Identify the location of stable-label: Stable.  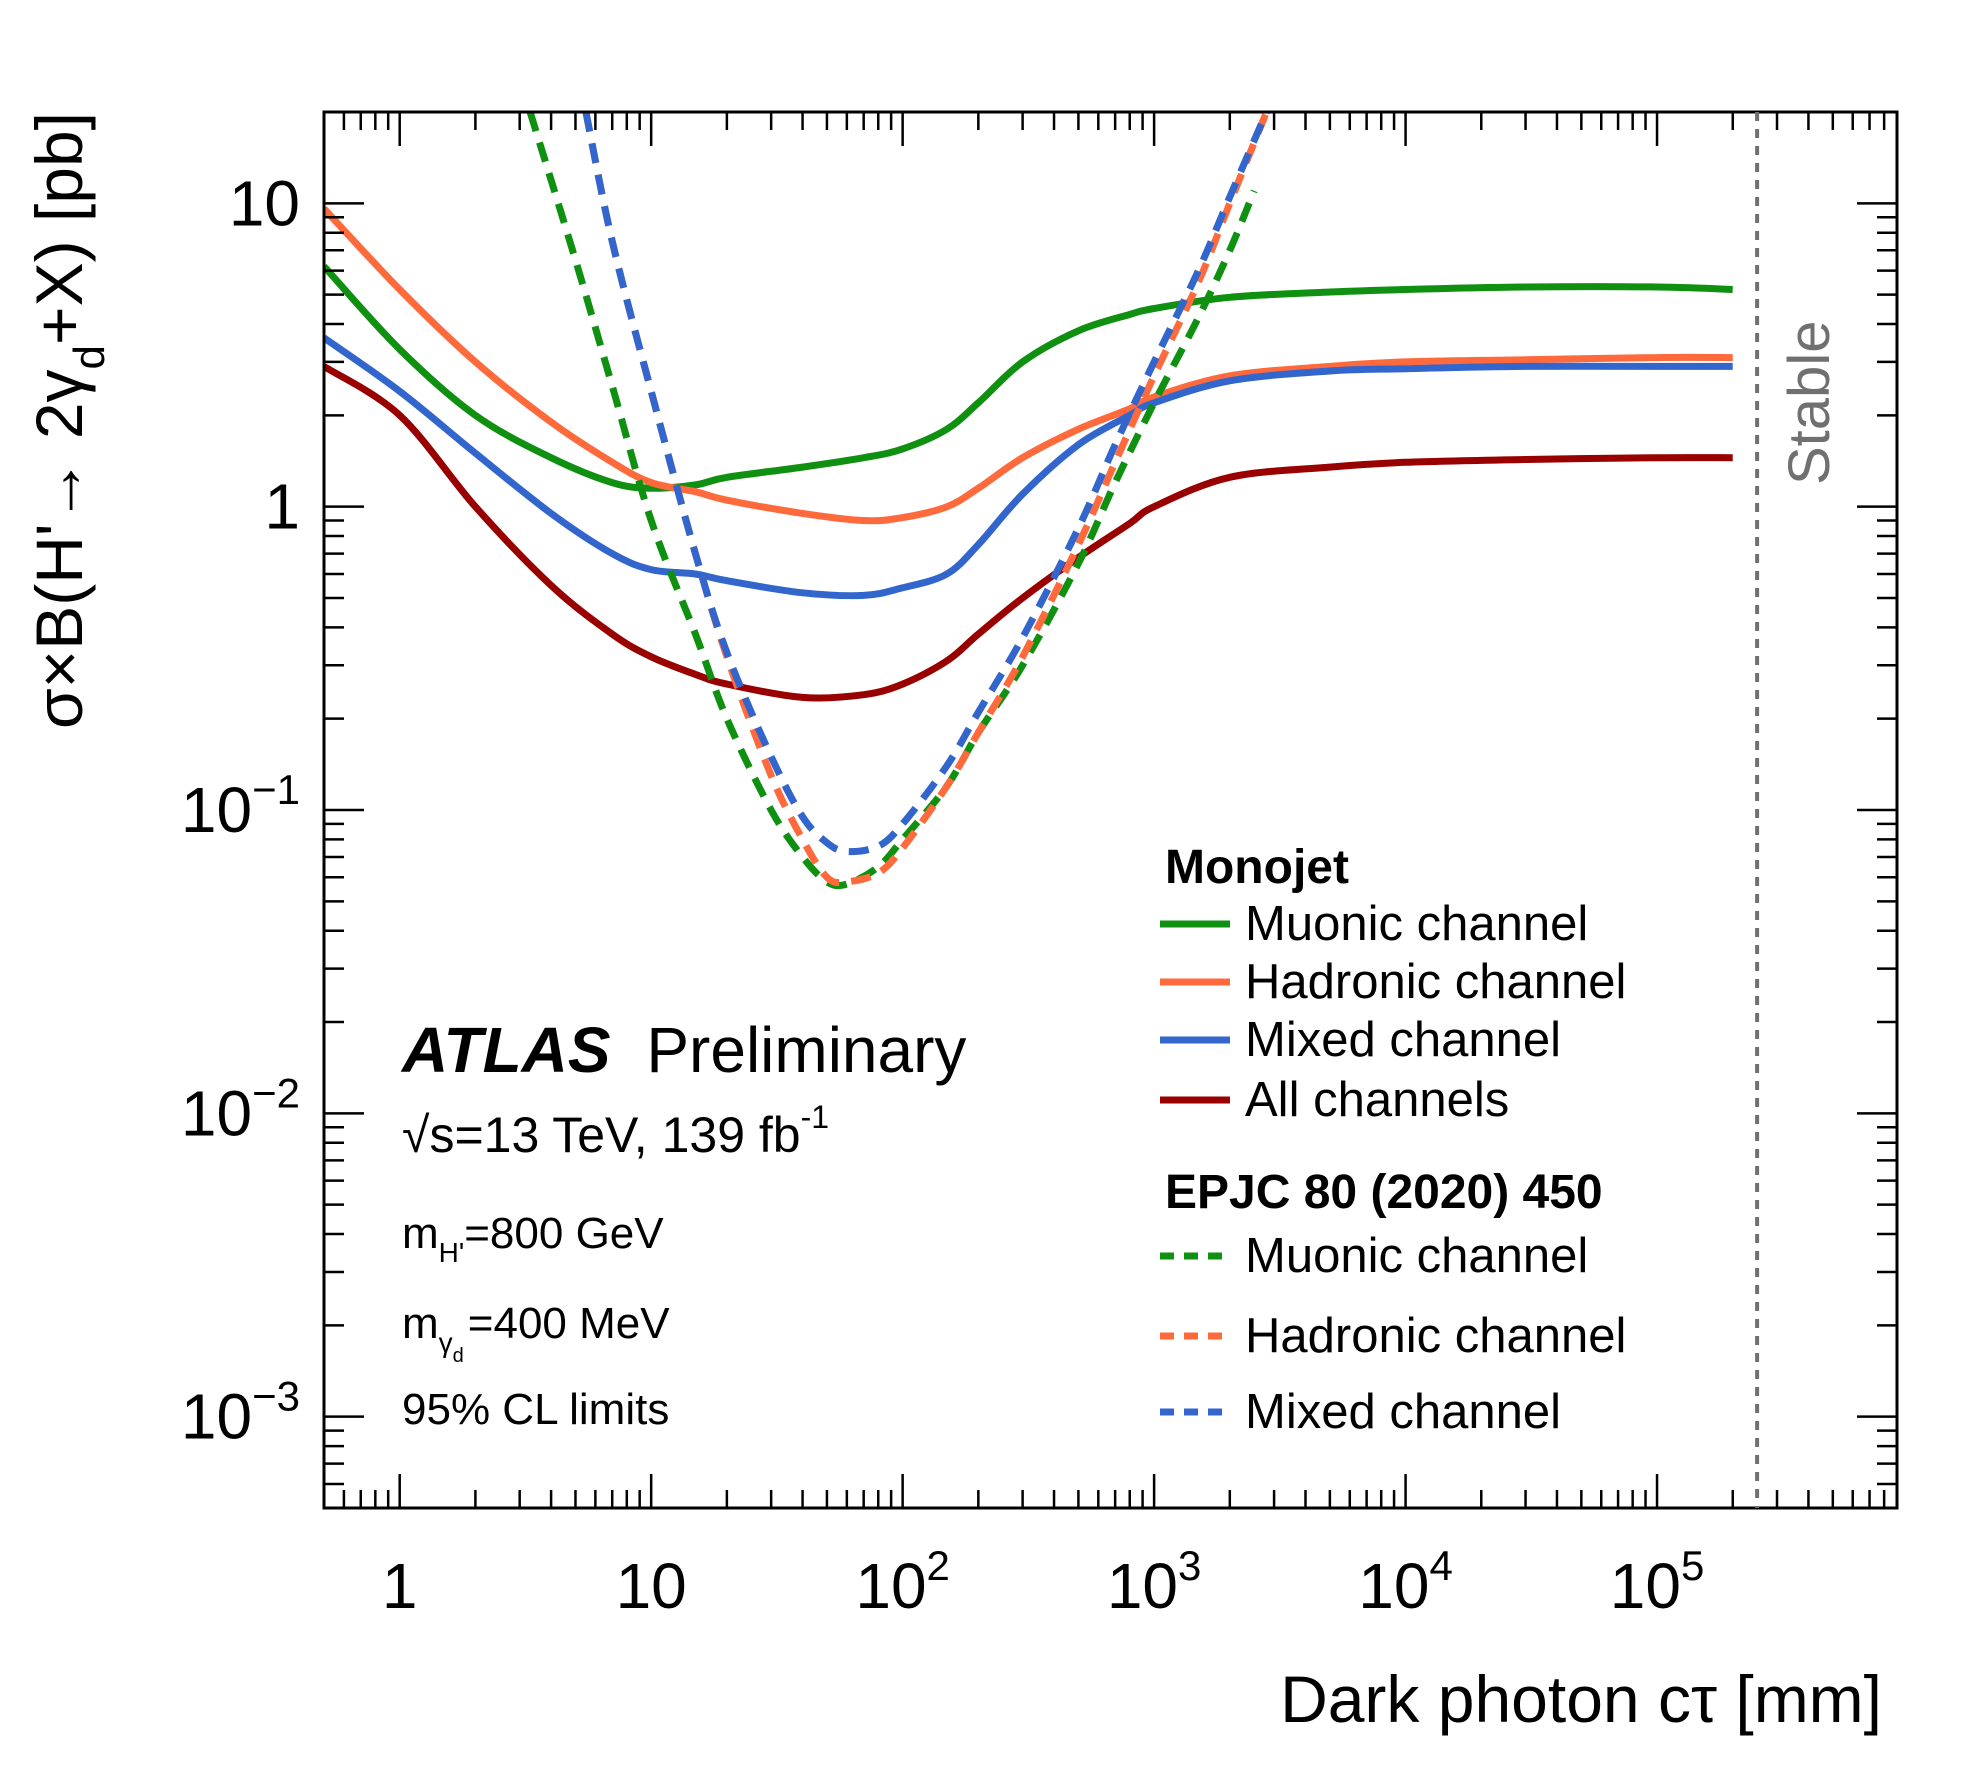
(1809, 403).